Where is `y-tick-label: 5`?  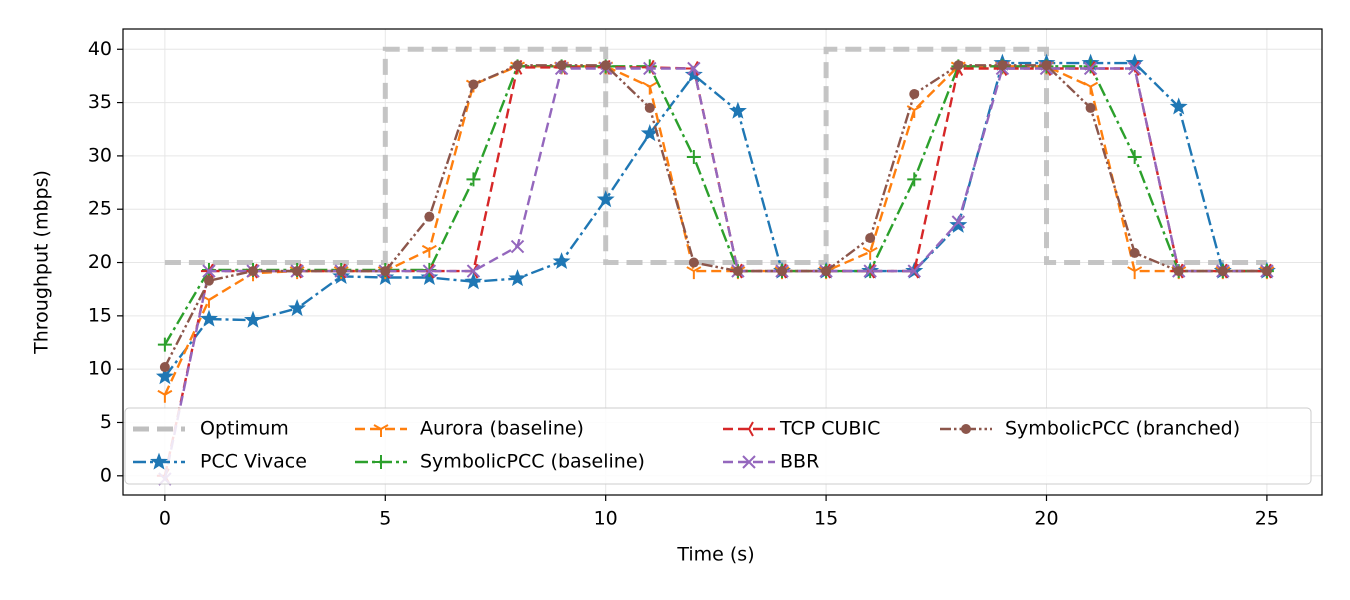
y-tick-label: 5 is located at coordinates (106, 422).